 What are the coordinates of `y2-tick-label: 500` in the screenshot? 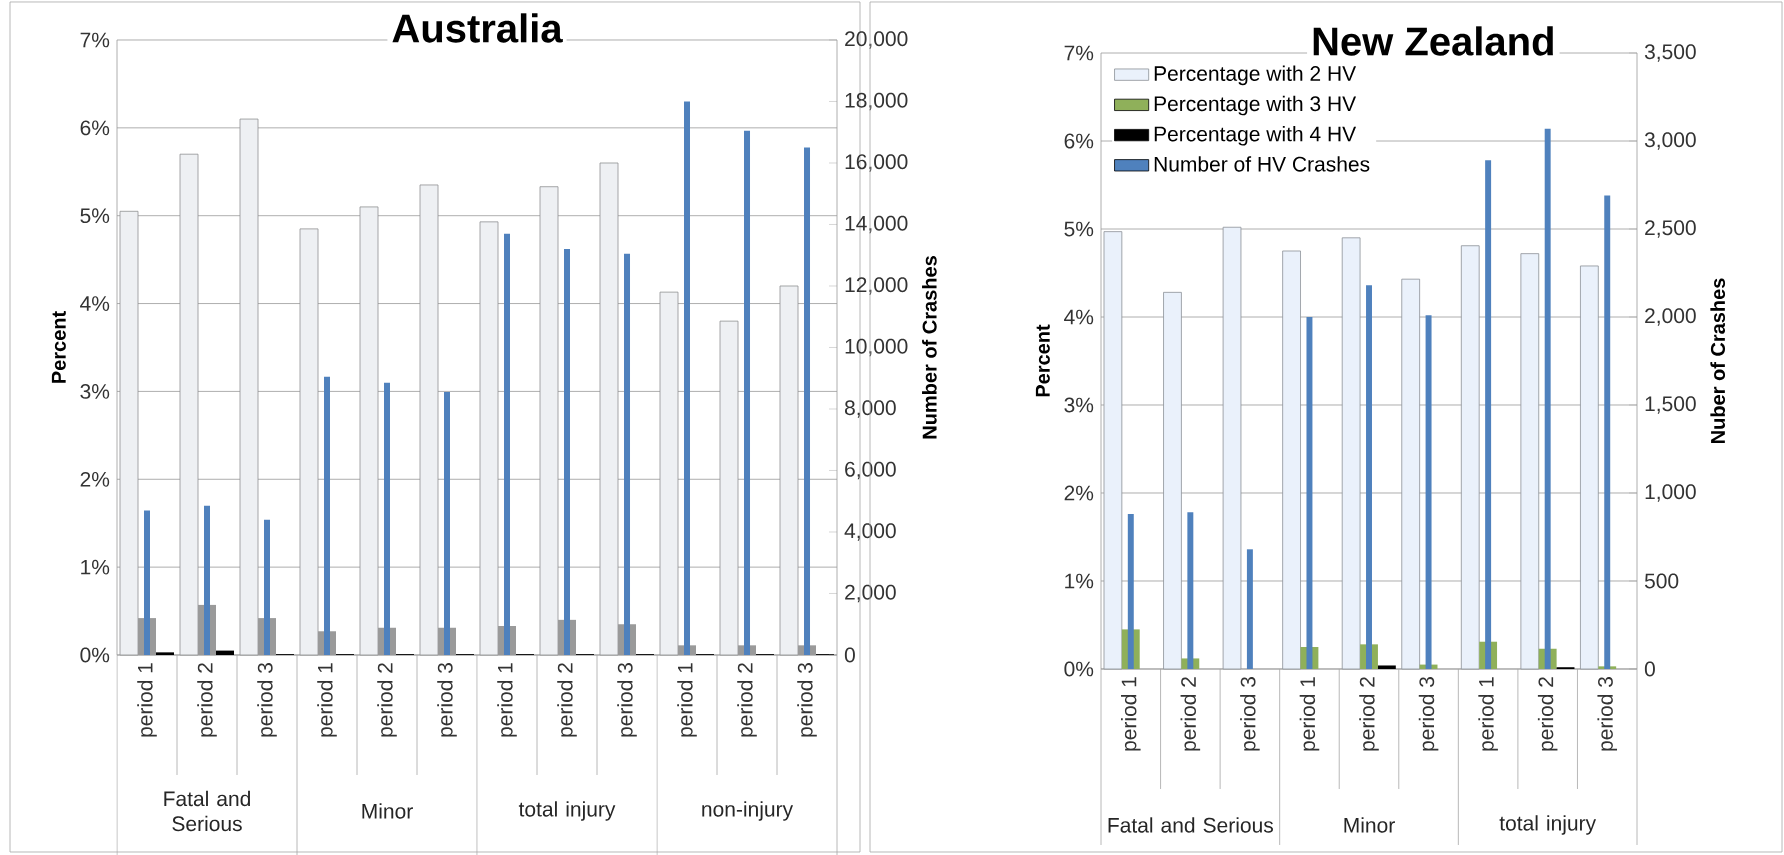 It's located at (1661, 581).